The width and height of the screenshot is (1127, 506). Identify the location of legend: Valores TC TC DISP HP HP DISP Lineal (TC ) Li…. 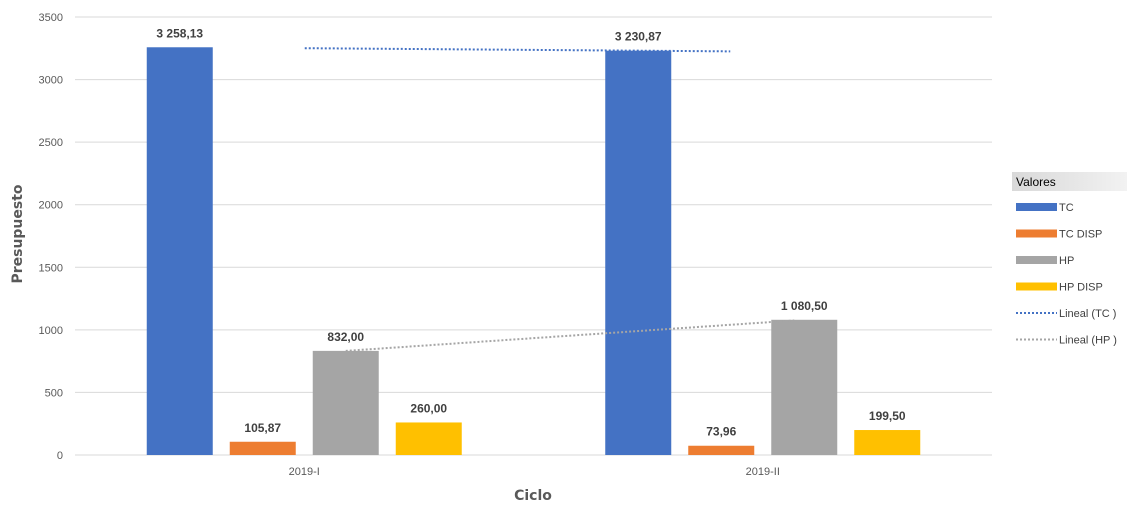
(1069, 259).